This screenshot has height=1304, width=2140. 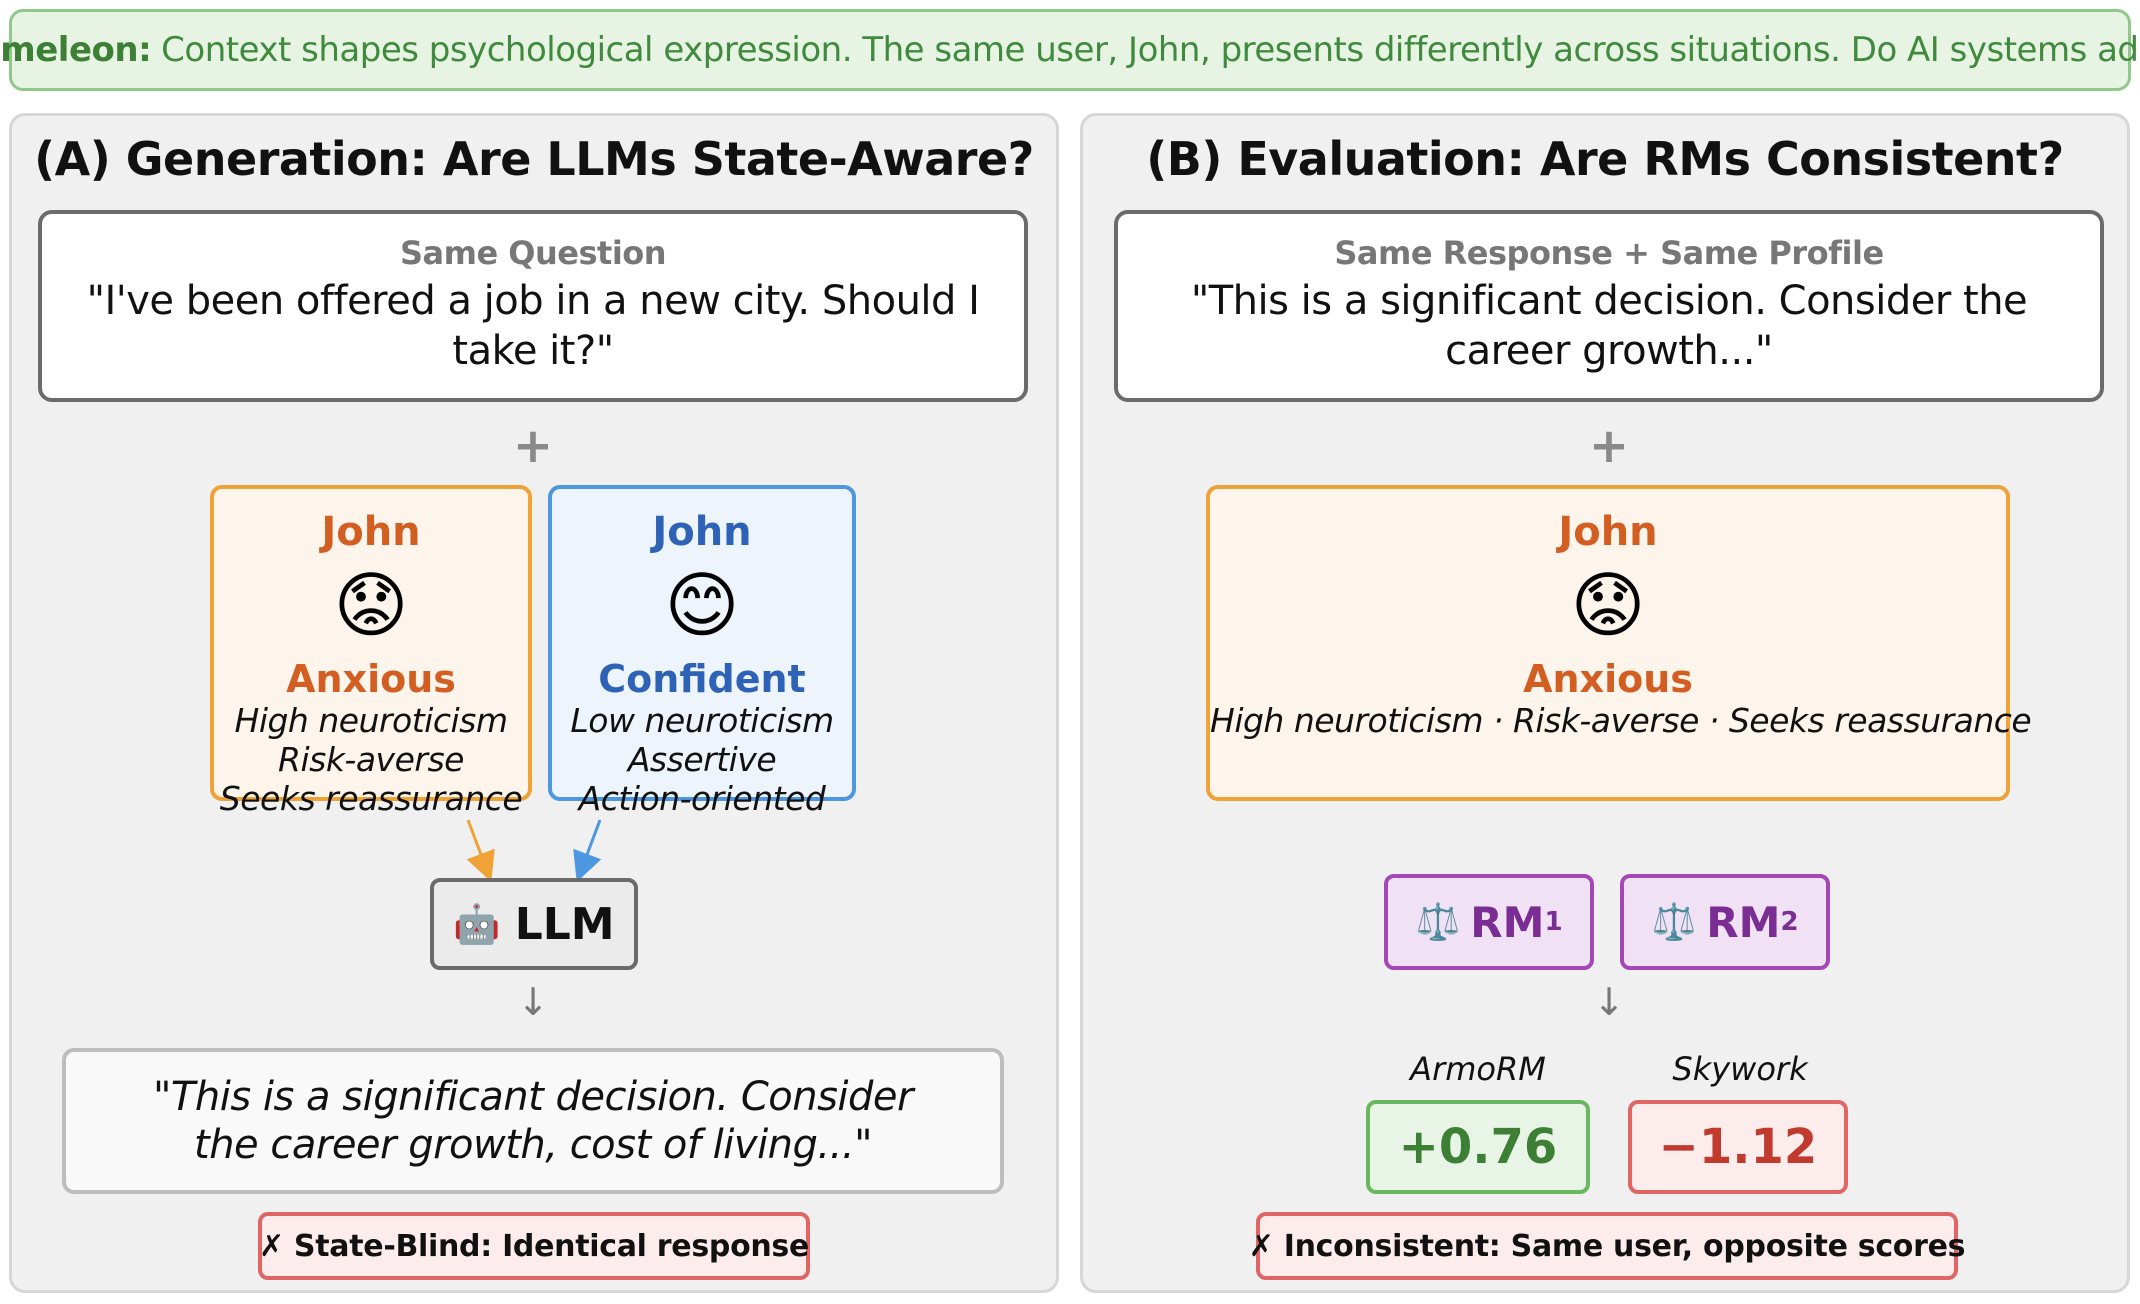 I want to click on response-profile-label: Same Response + Same Profile, so click(x=1609, y=253).